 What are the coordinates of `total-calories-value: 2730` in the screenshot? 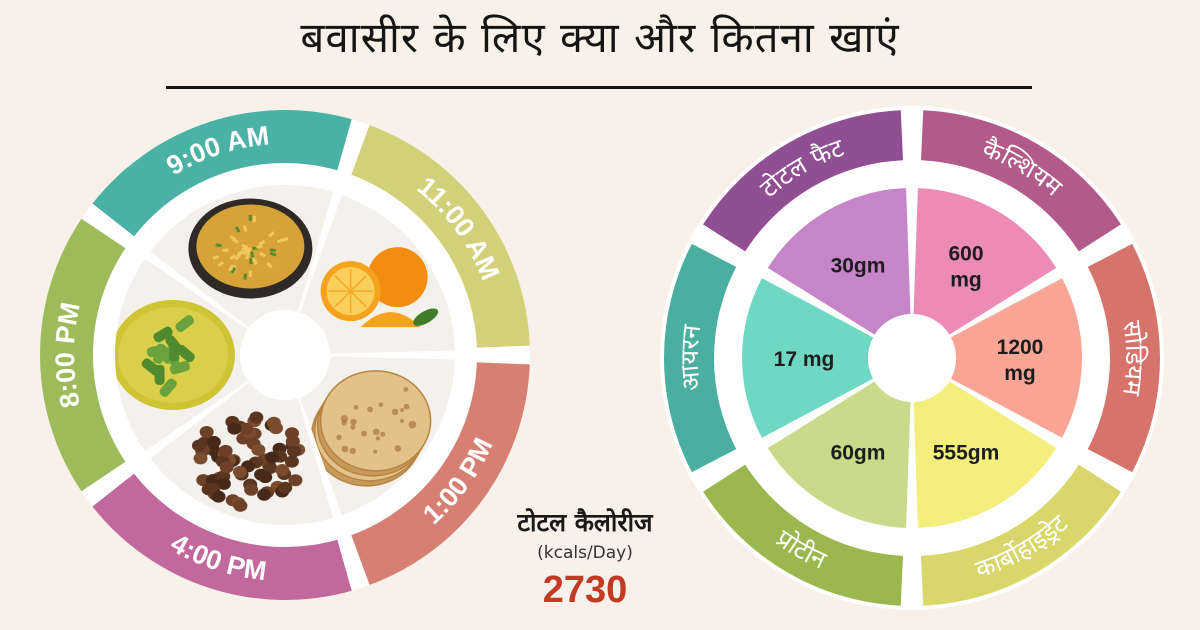 It's located at (585, 590).